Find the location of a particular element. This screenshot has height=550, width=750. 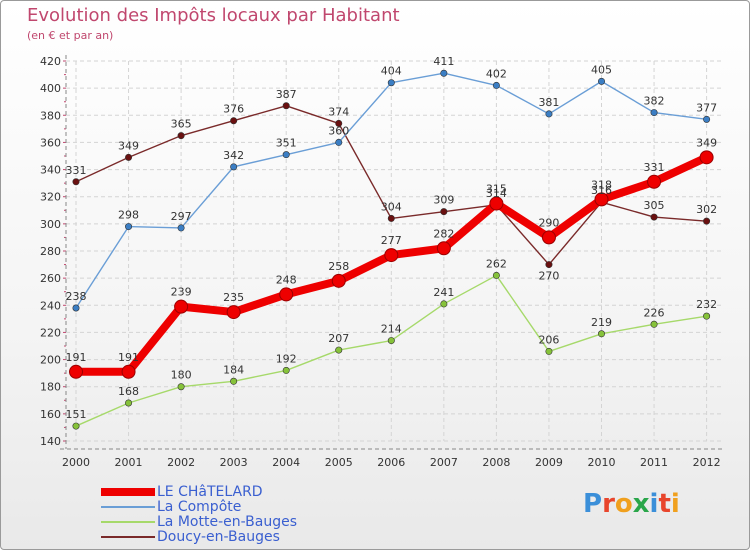

y-tick-label: 140 is located at coordinates (50, 441).